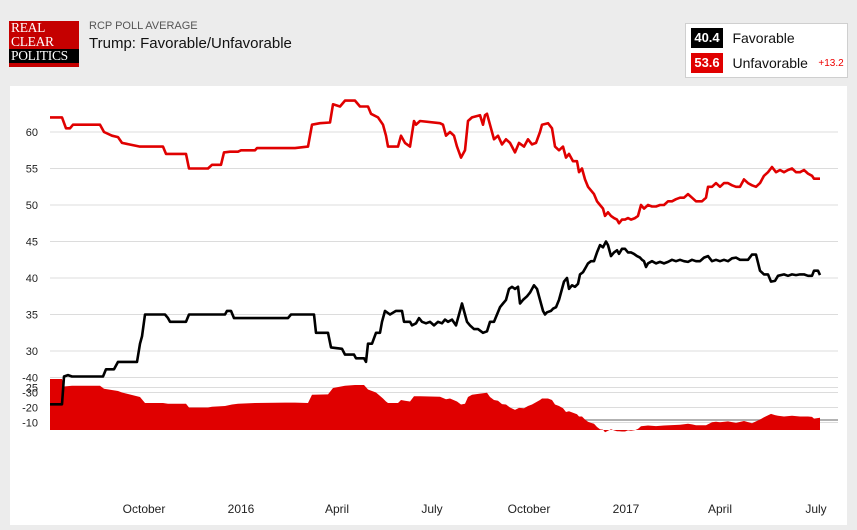 Image resolution: width=857 pixels, height=530 pixels. I want to click on y-tick-label-35: 35, so click(32, 316).